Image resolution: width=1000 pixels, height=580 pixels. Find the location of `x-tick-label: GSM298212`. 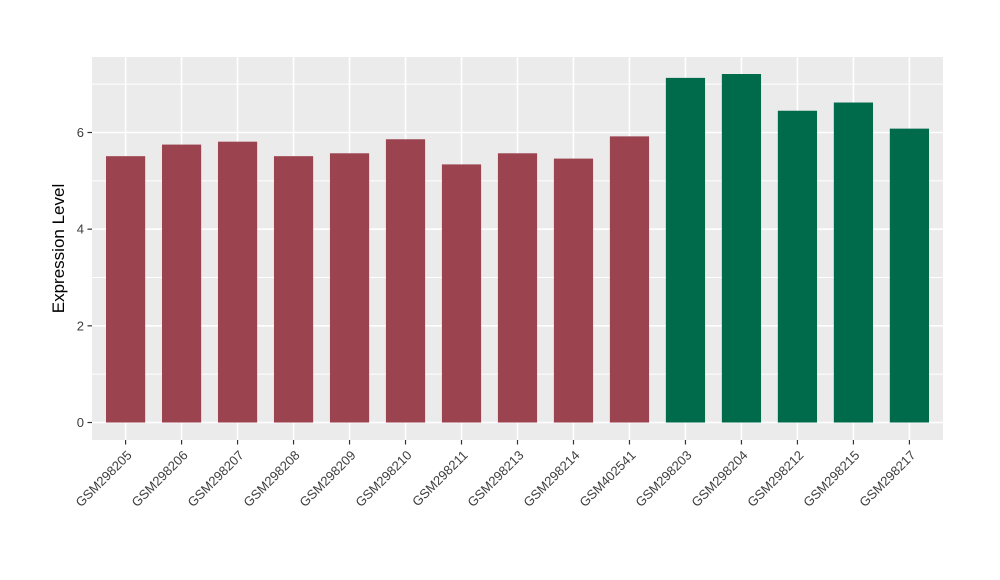

x-tick-label: GSM298212 is located at coordinates (775, 479).